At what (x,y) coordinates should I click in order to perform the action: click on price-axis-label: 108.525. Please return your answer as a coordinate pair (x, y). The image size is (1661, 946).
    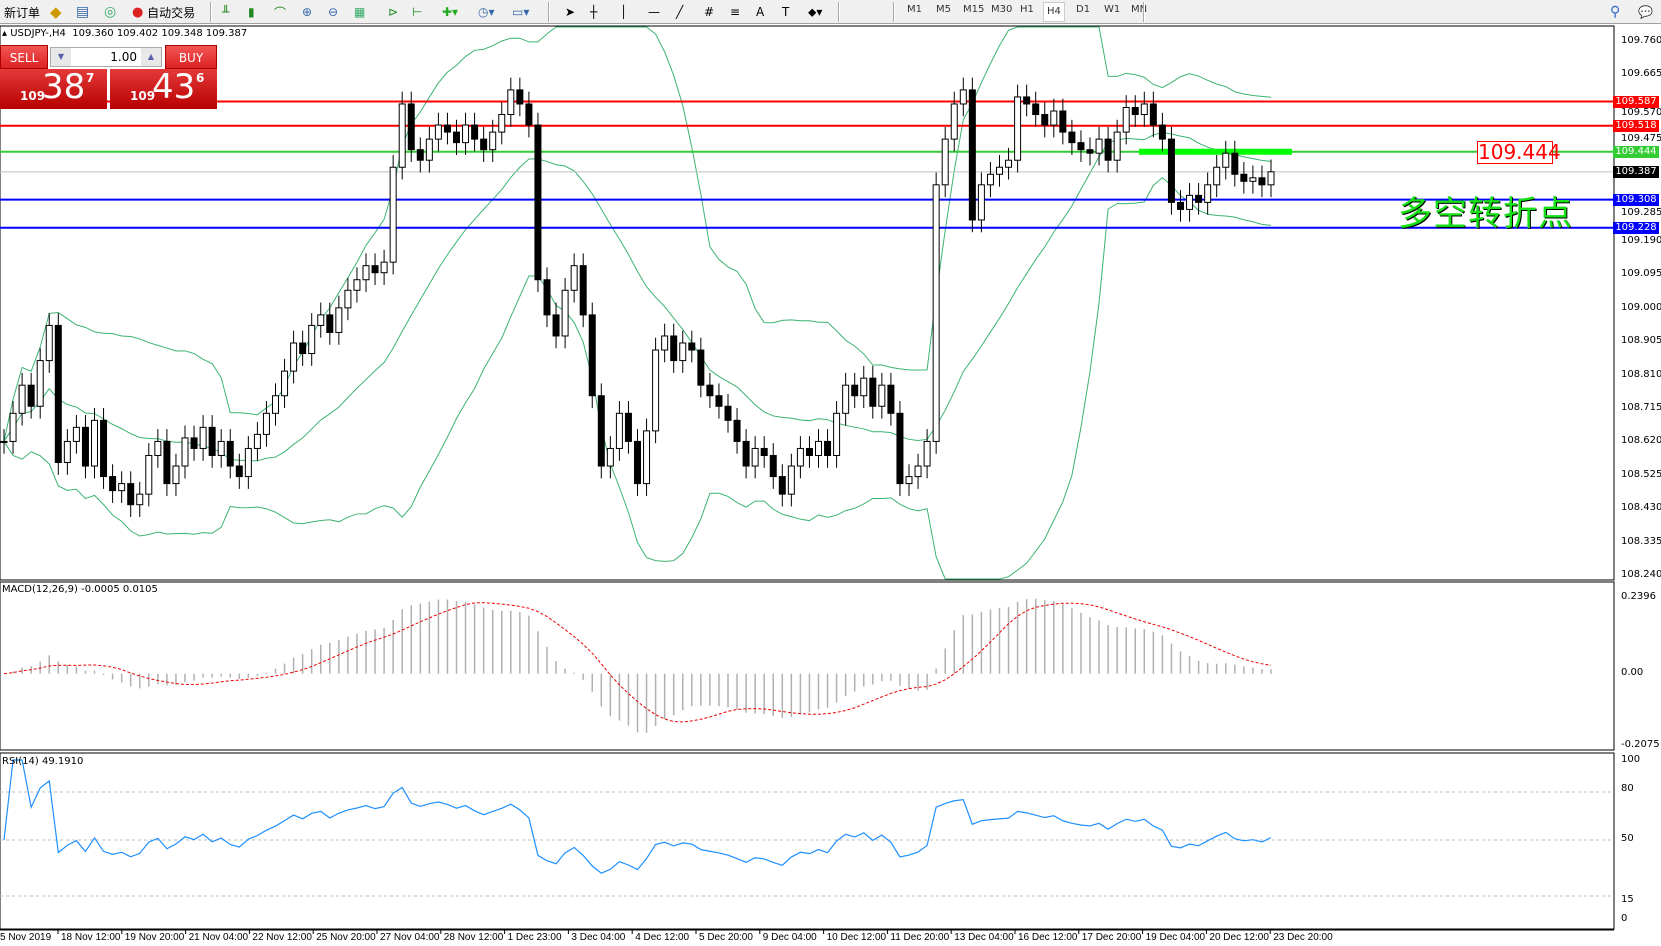
    Looking at the image, I should click on (1641, 474).